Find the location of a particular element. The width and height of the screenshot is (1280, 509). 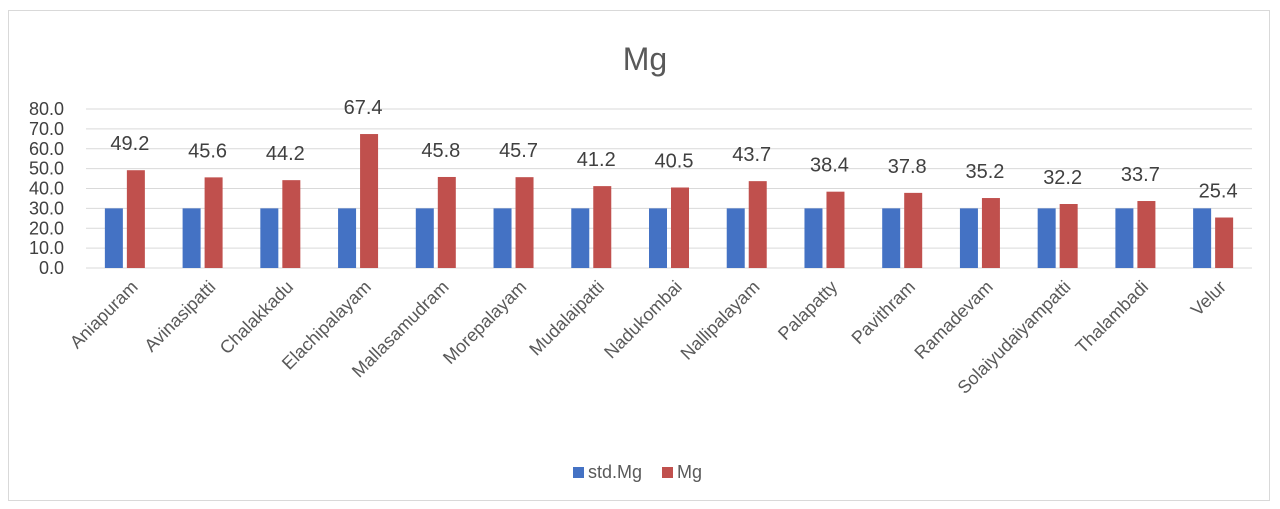

x-tick-label: Ramadevam is located at coordinates (953, 320).